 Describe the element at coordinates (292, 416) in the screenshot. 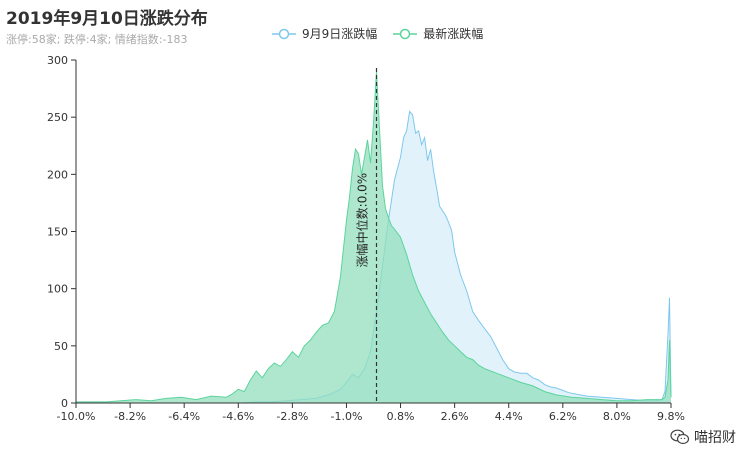

I see `x-tick-label: -2.8%` at that location.